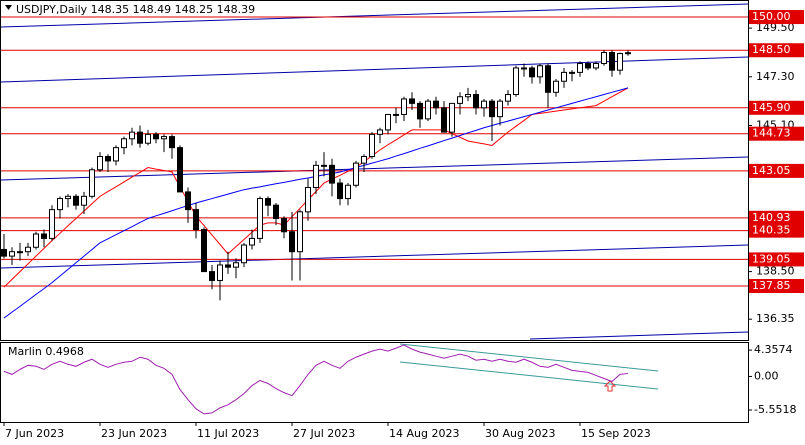 The image size is (805, 445). Describe the element at coordinates (775, 318) in the screenshot. I see `y-tick-label: 136.35` at that location.